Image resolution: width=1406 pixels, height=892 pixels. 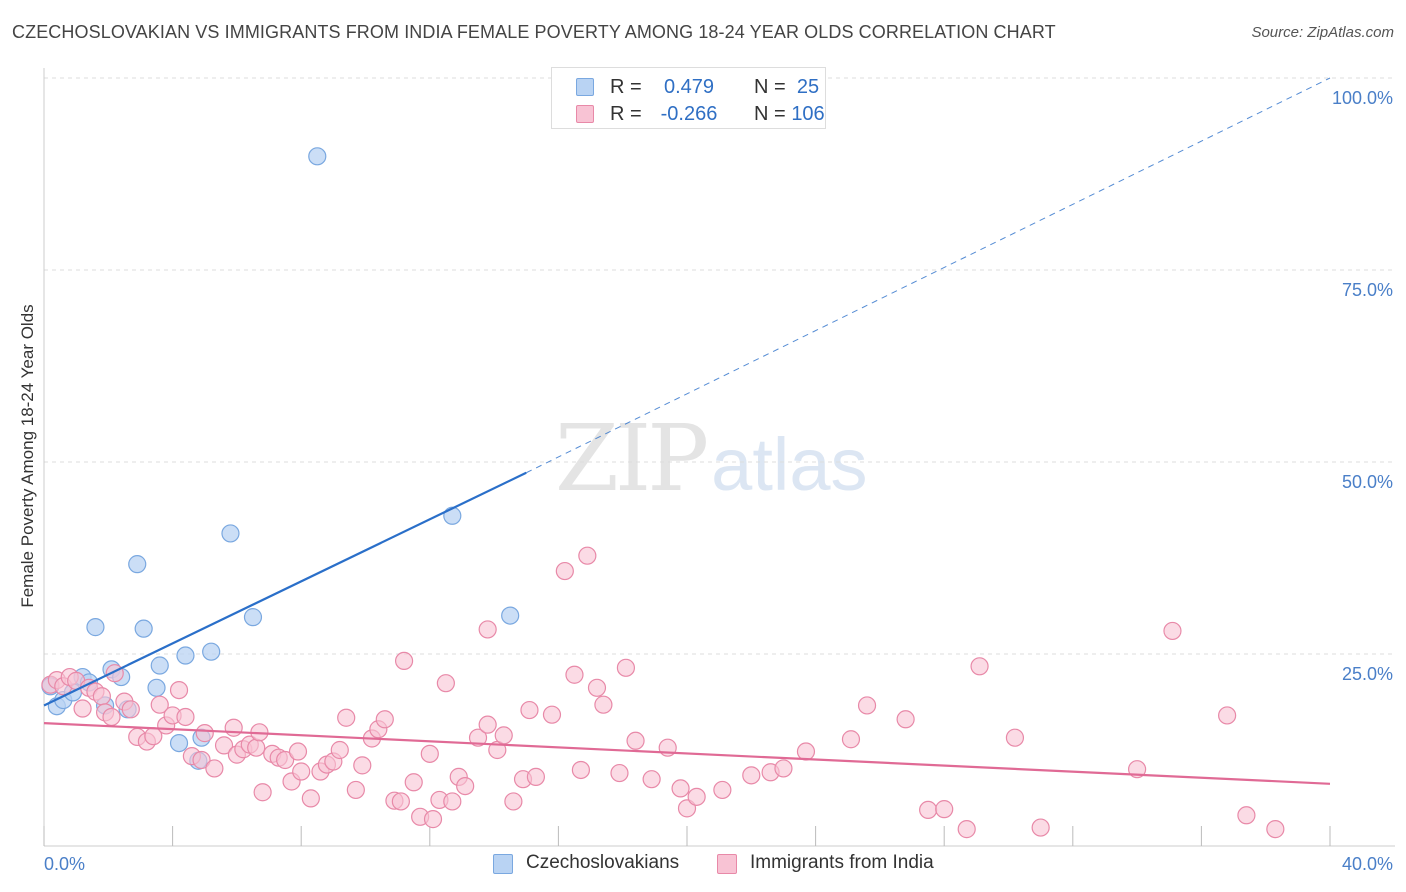 I want to click on czechoslovakian-trendline, so click(x=285, y=589).